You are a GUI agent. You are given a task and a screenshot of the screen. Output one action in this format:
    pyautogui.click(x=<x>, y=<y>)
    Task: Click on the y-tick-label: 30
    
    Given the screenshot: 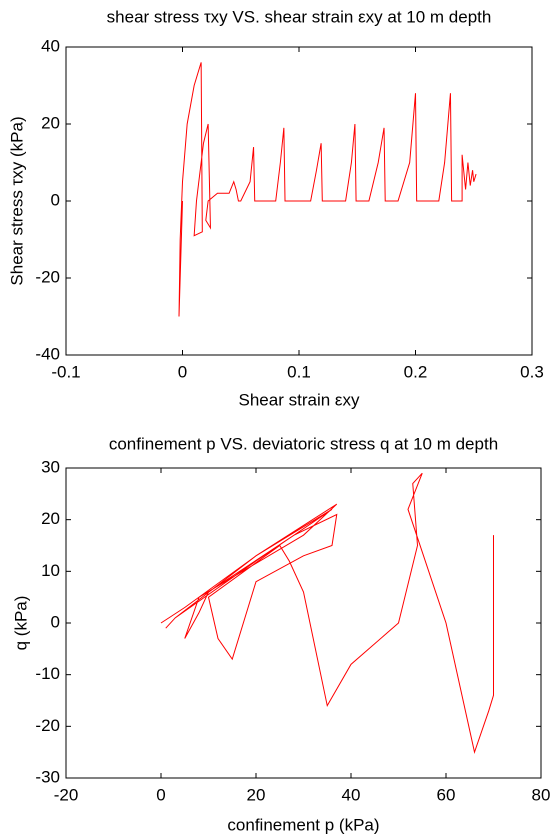 What is the action you would take?
    pyautogui.click(x=50, y=466)
    